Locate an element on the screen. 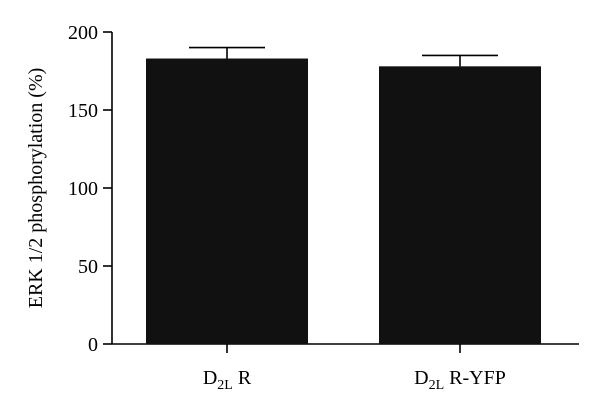 The width and height of the screenshot is (600, 413). x-category-labels: D2L R D2L R-YFP is located at coordinates (354, 368).